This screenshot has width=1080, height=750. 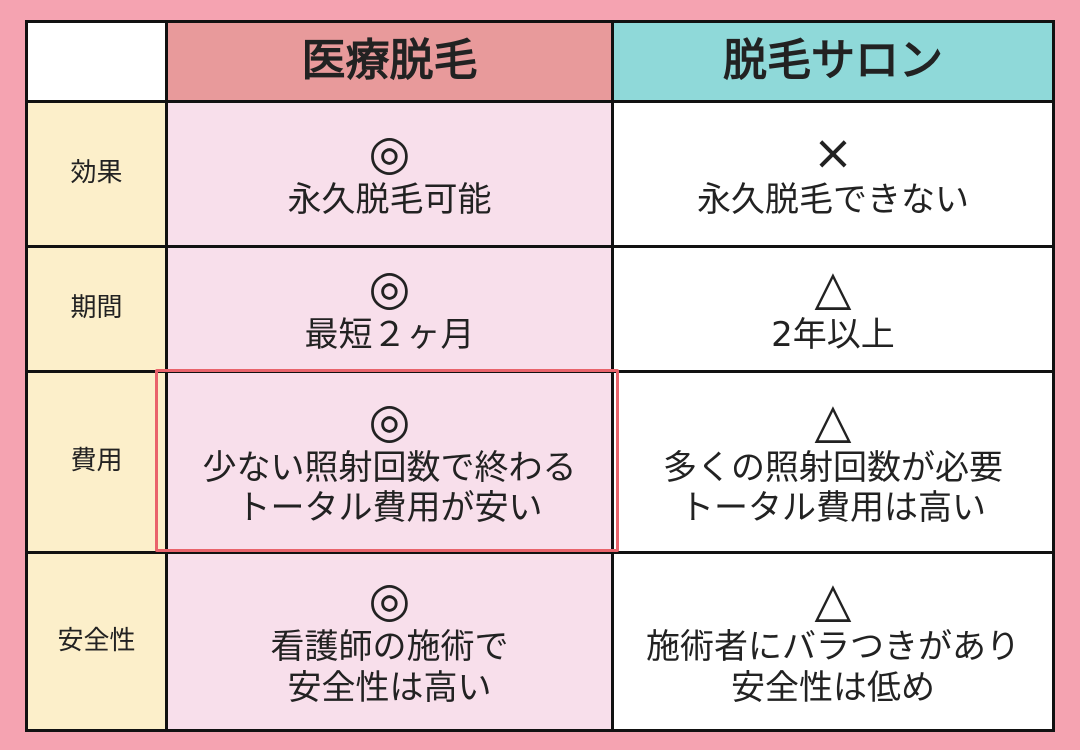 I want to click on cell-text: 永久脱毛可能, so click(x=389, y=200).